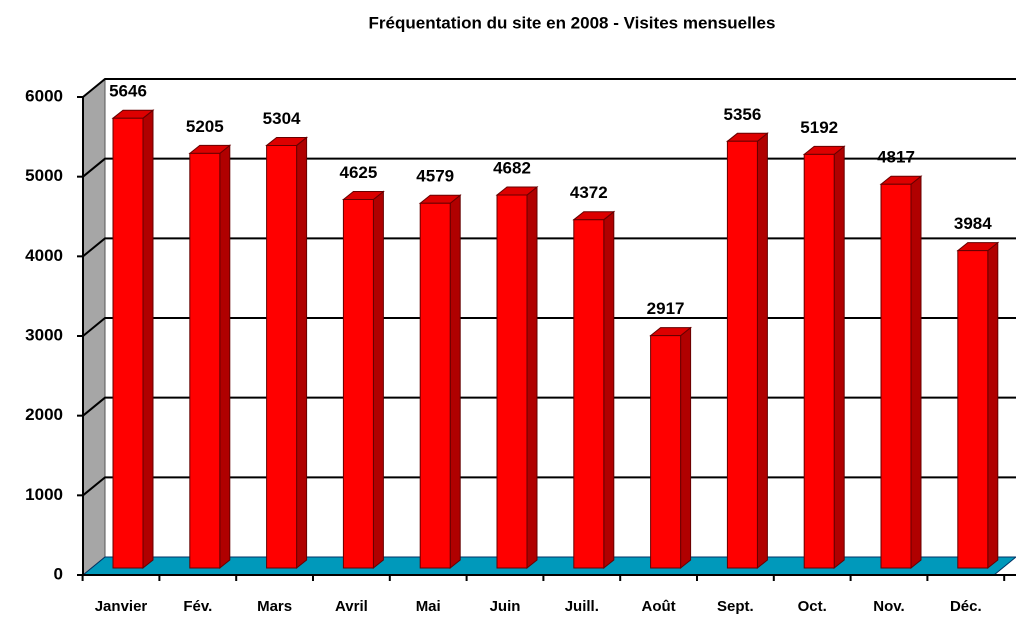 The image size is (1016, 617). What do you see at coordinates (582, 606) in the screenshot?
I see `x-tick-label: Juill.` at bounding box center [582, 606].